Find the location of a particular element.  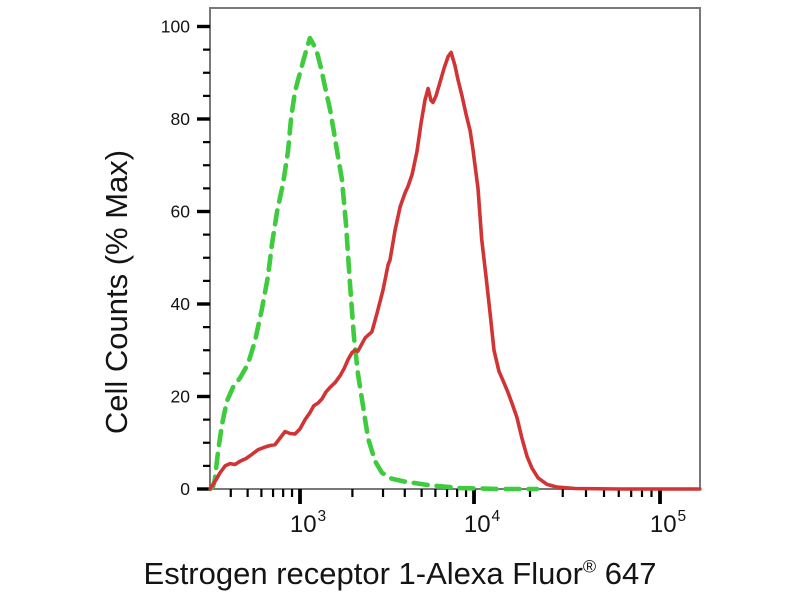

y-tick-label-100: 100 is located at coordinates (175, 27).